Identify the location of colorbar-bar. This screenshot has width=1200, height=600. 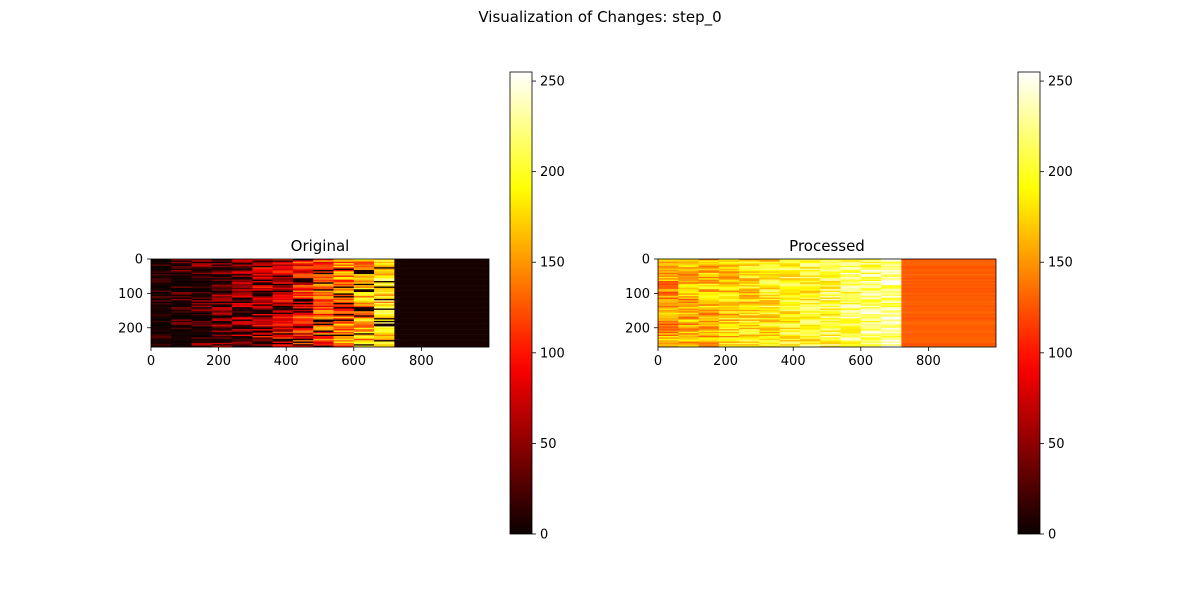
(1029, 303).